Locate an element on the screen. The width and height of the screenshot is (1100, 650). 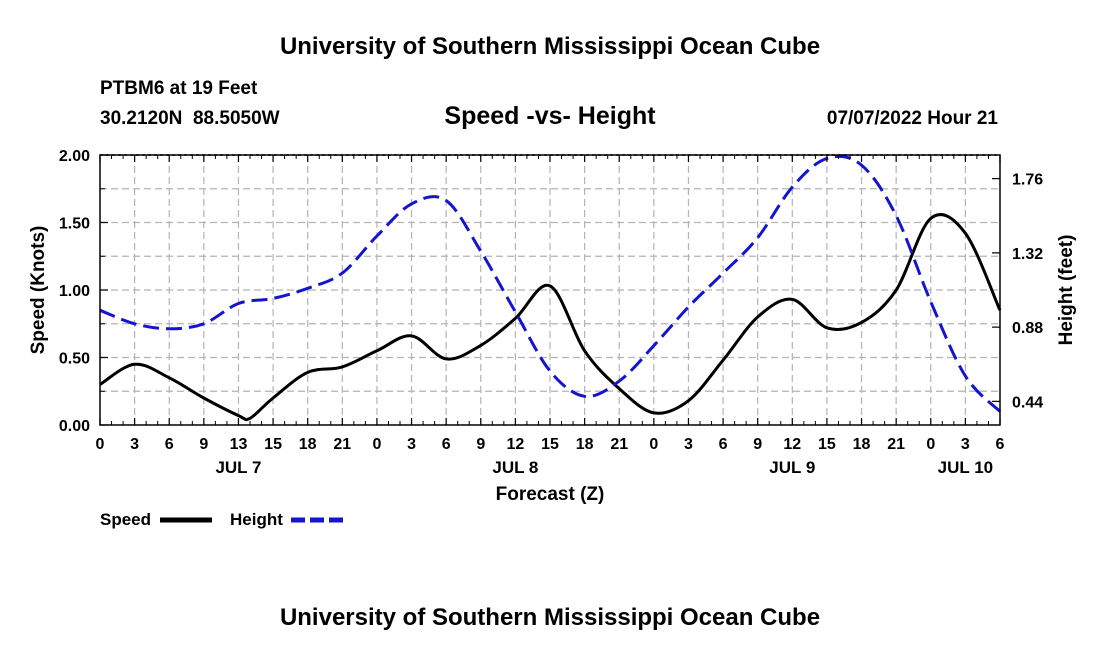
x-tick-label: 13 is located at coordinates (239, 444).